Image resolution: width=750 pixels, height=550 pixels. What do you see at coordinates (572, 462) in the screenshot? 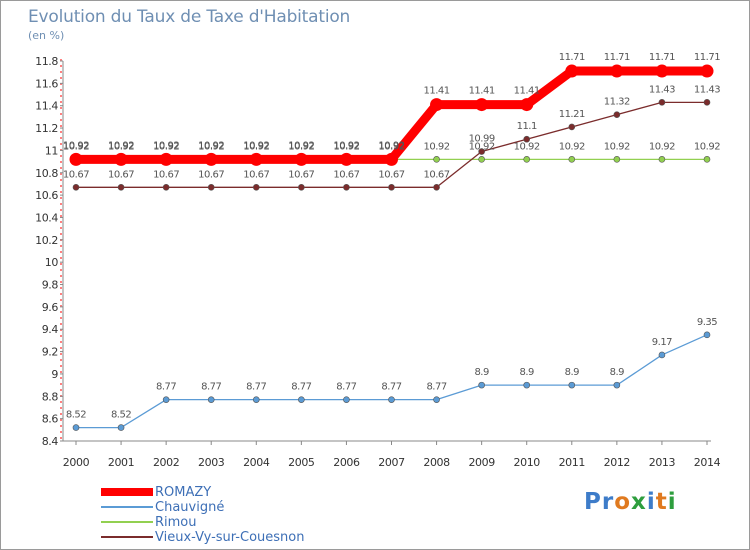
I see `x-tick-label: 2011` at bounding box center [572, 462].